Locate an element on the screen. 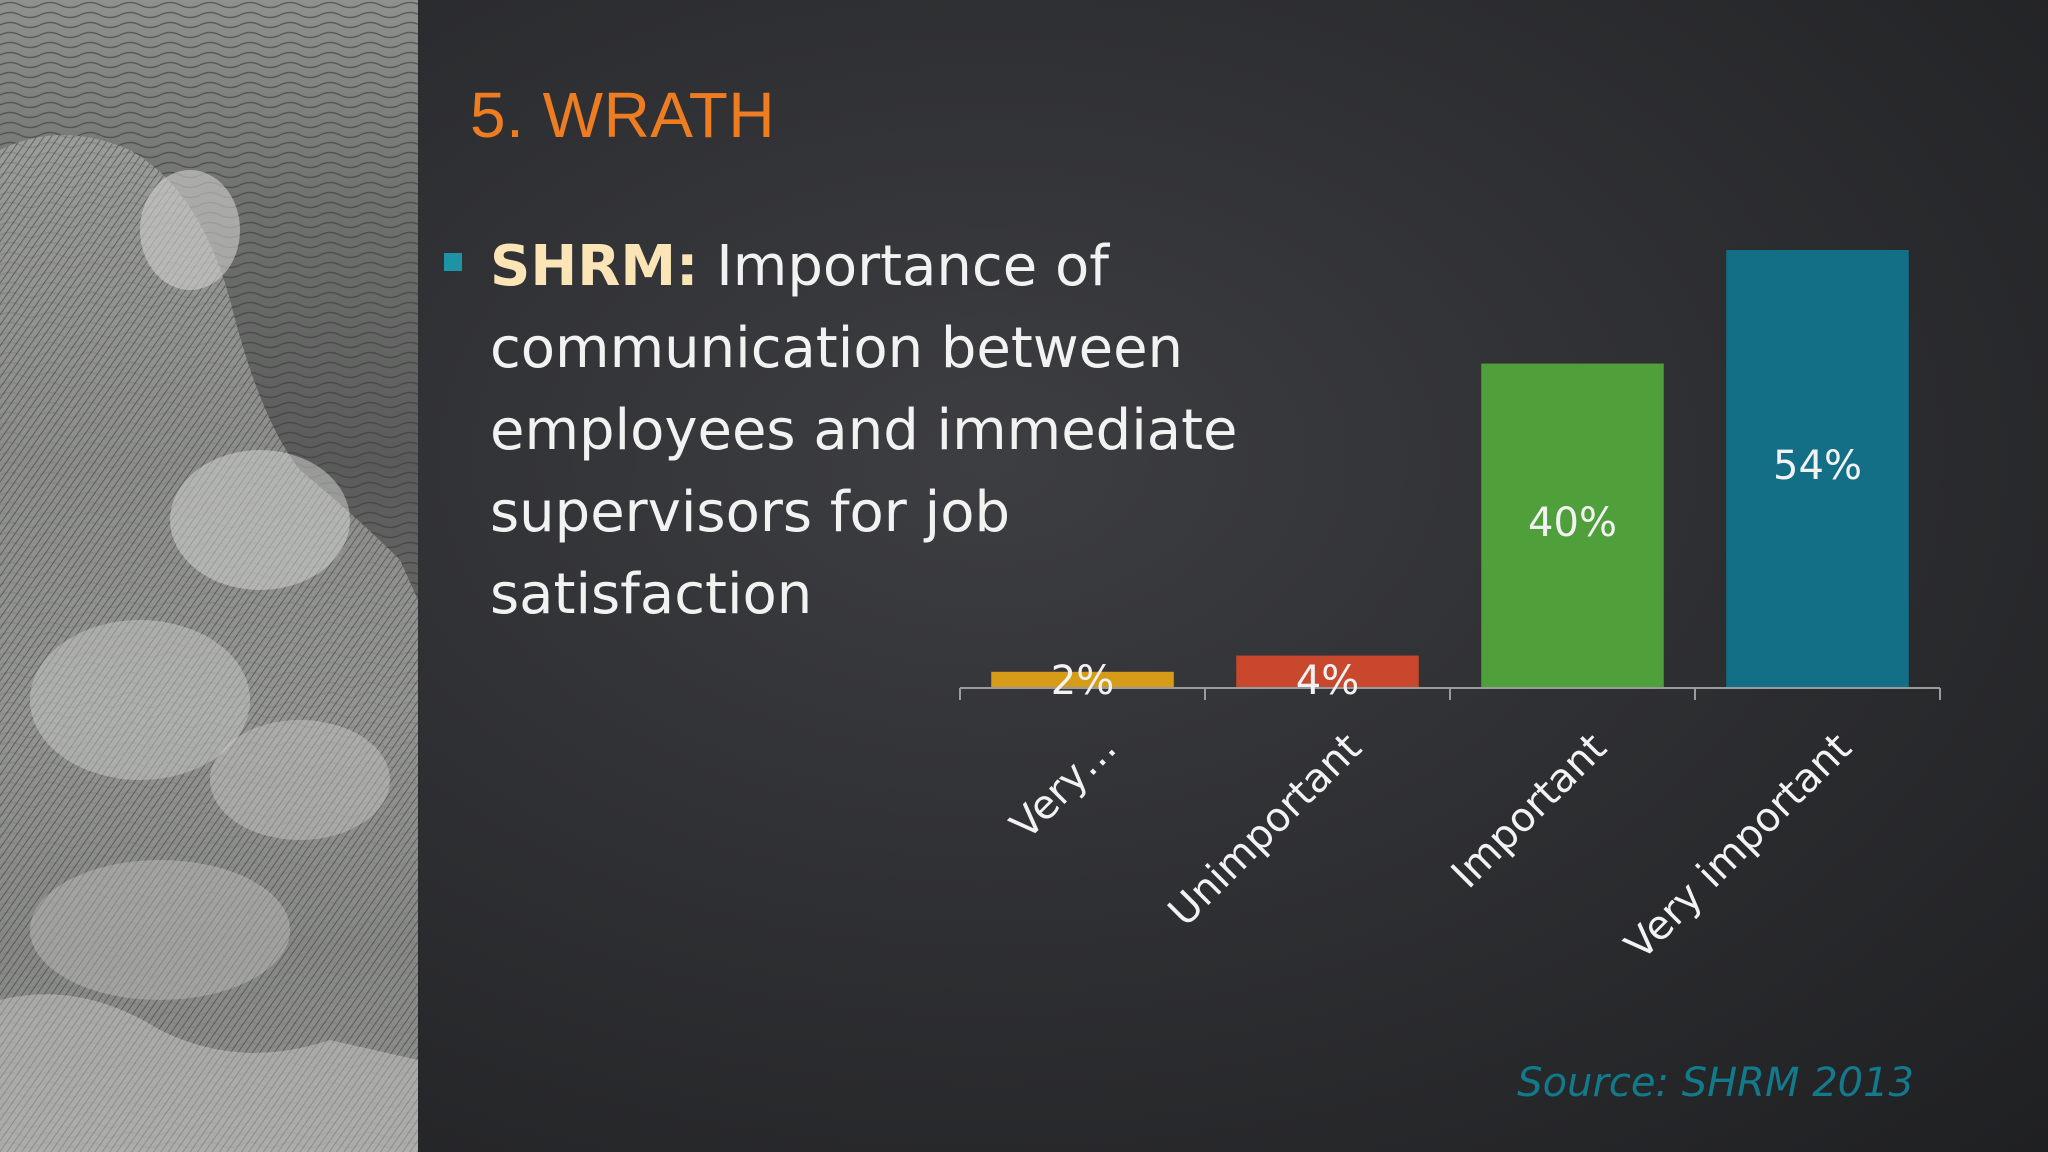 The image size is (2048, 1152). data-label-1: 2% is located at coordinates (1082, 681).